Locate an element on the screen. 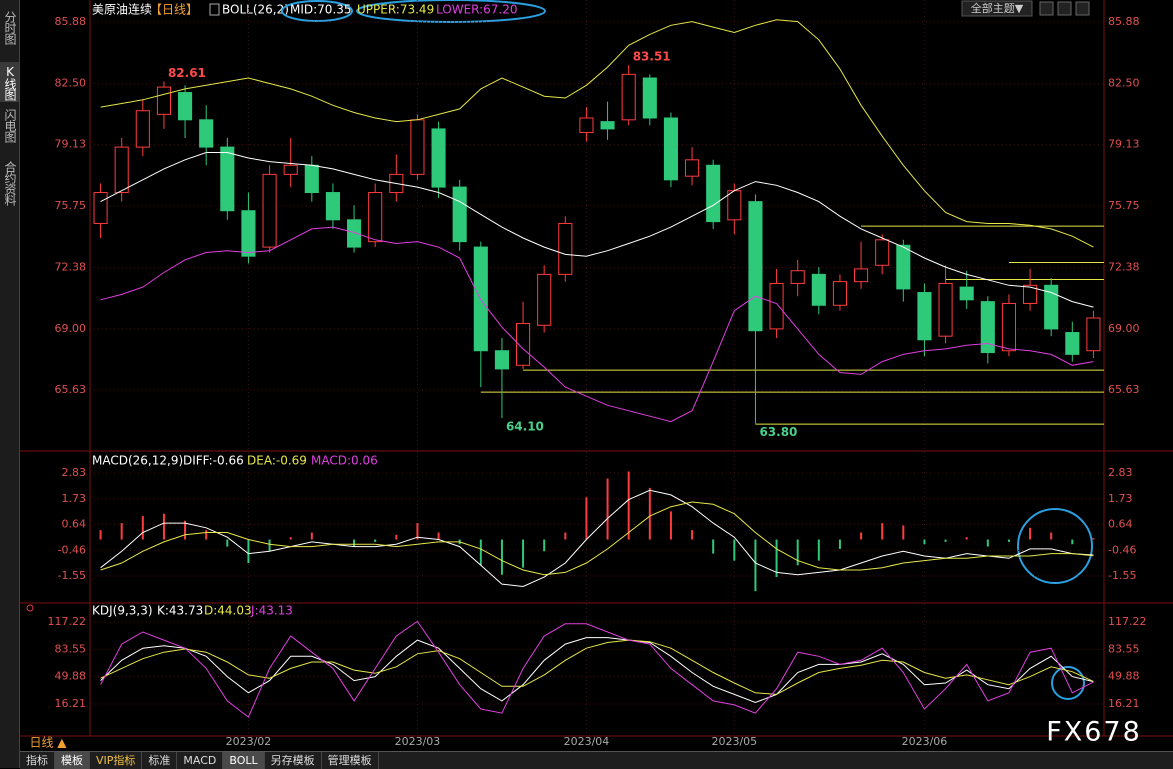 The width and height of the screenshot is (1173, 769). footer-tab: 指标 is located at coordinates (37, 760).